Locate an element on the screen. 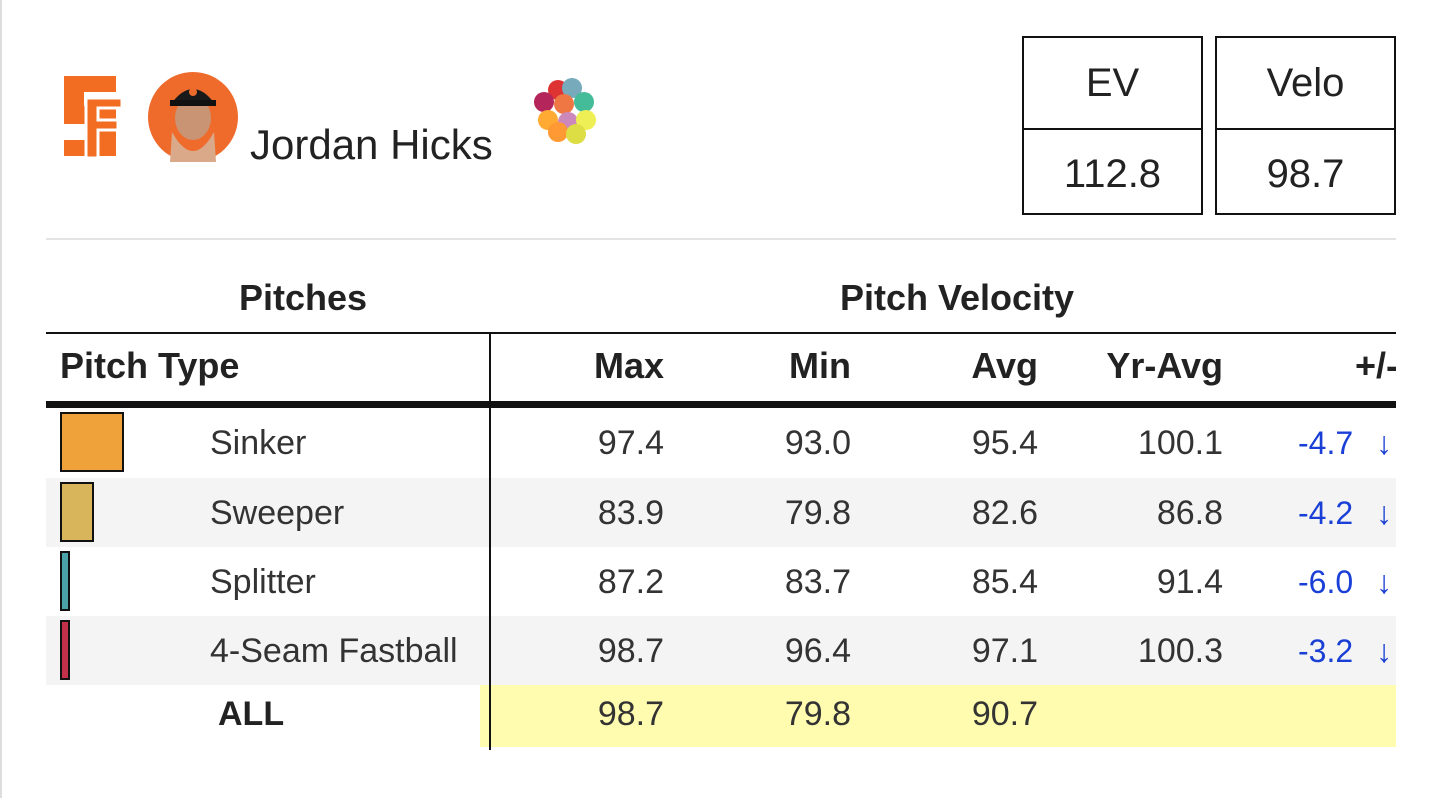 This screenshot has width=1440, height=798. stat-value: 112.8 is located at coordinates (1112, 174).